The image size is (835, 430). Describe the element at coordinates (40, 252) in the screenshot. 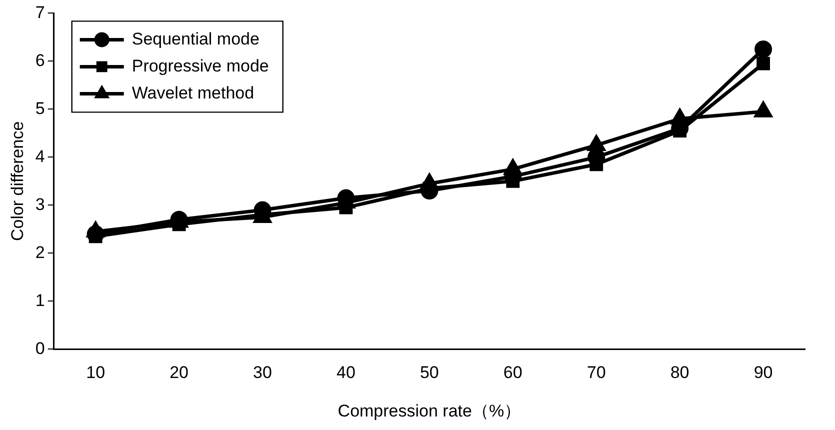

I see `y-tick-label: 2` at that location.